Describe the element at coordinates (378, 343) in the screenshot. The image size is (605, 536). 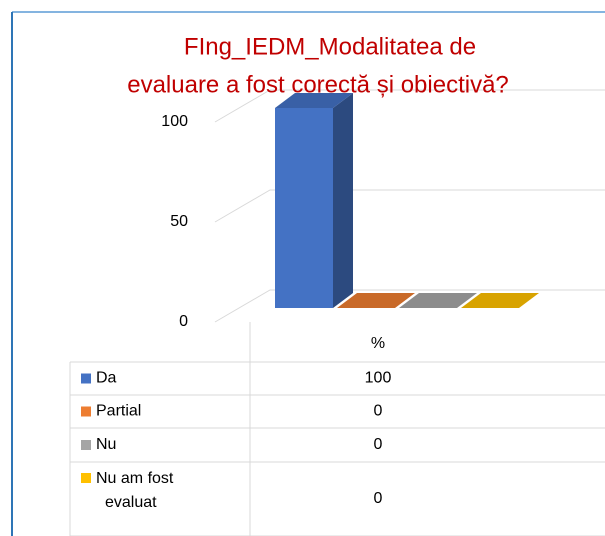
I see `column-header: %` at that location.